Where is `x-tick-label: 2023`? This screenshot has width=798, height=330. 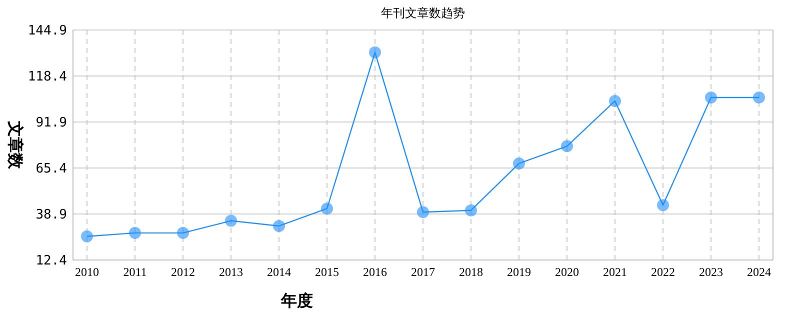
x-tick-label: 2023 is located at coordinates (711, 272).